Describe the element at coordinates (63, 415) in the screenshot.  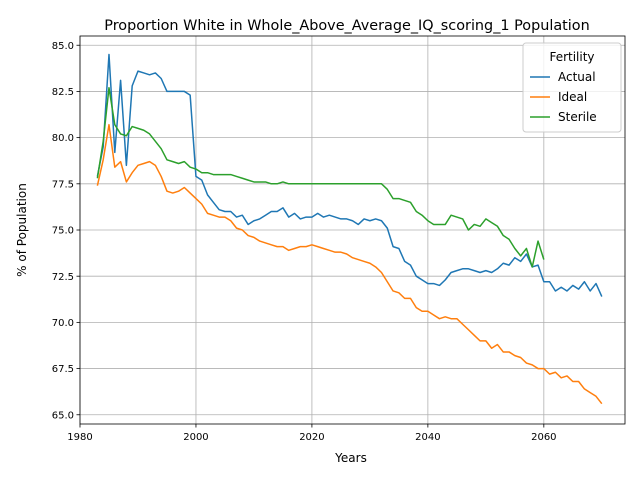
I see `y-tick-label: 65.0` at that location.